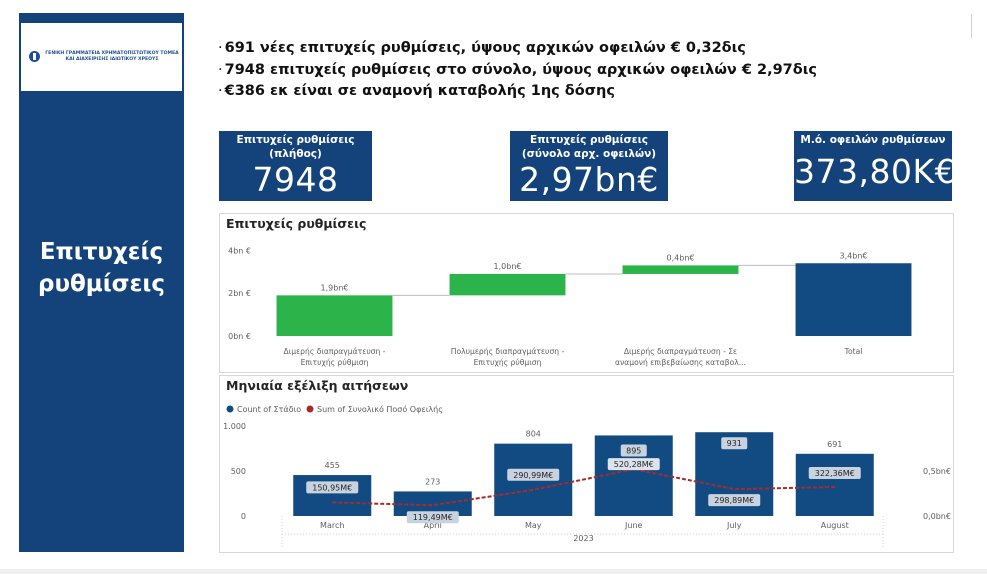 This screenshot has width=987, height=574. I want to click on sum-data-label: 119,49M€, so click(433, 517).